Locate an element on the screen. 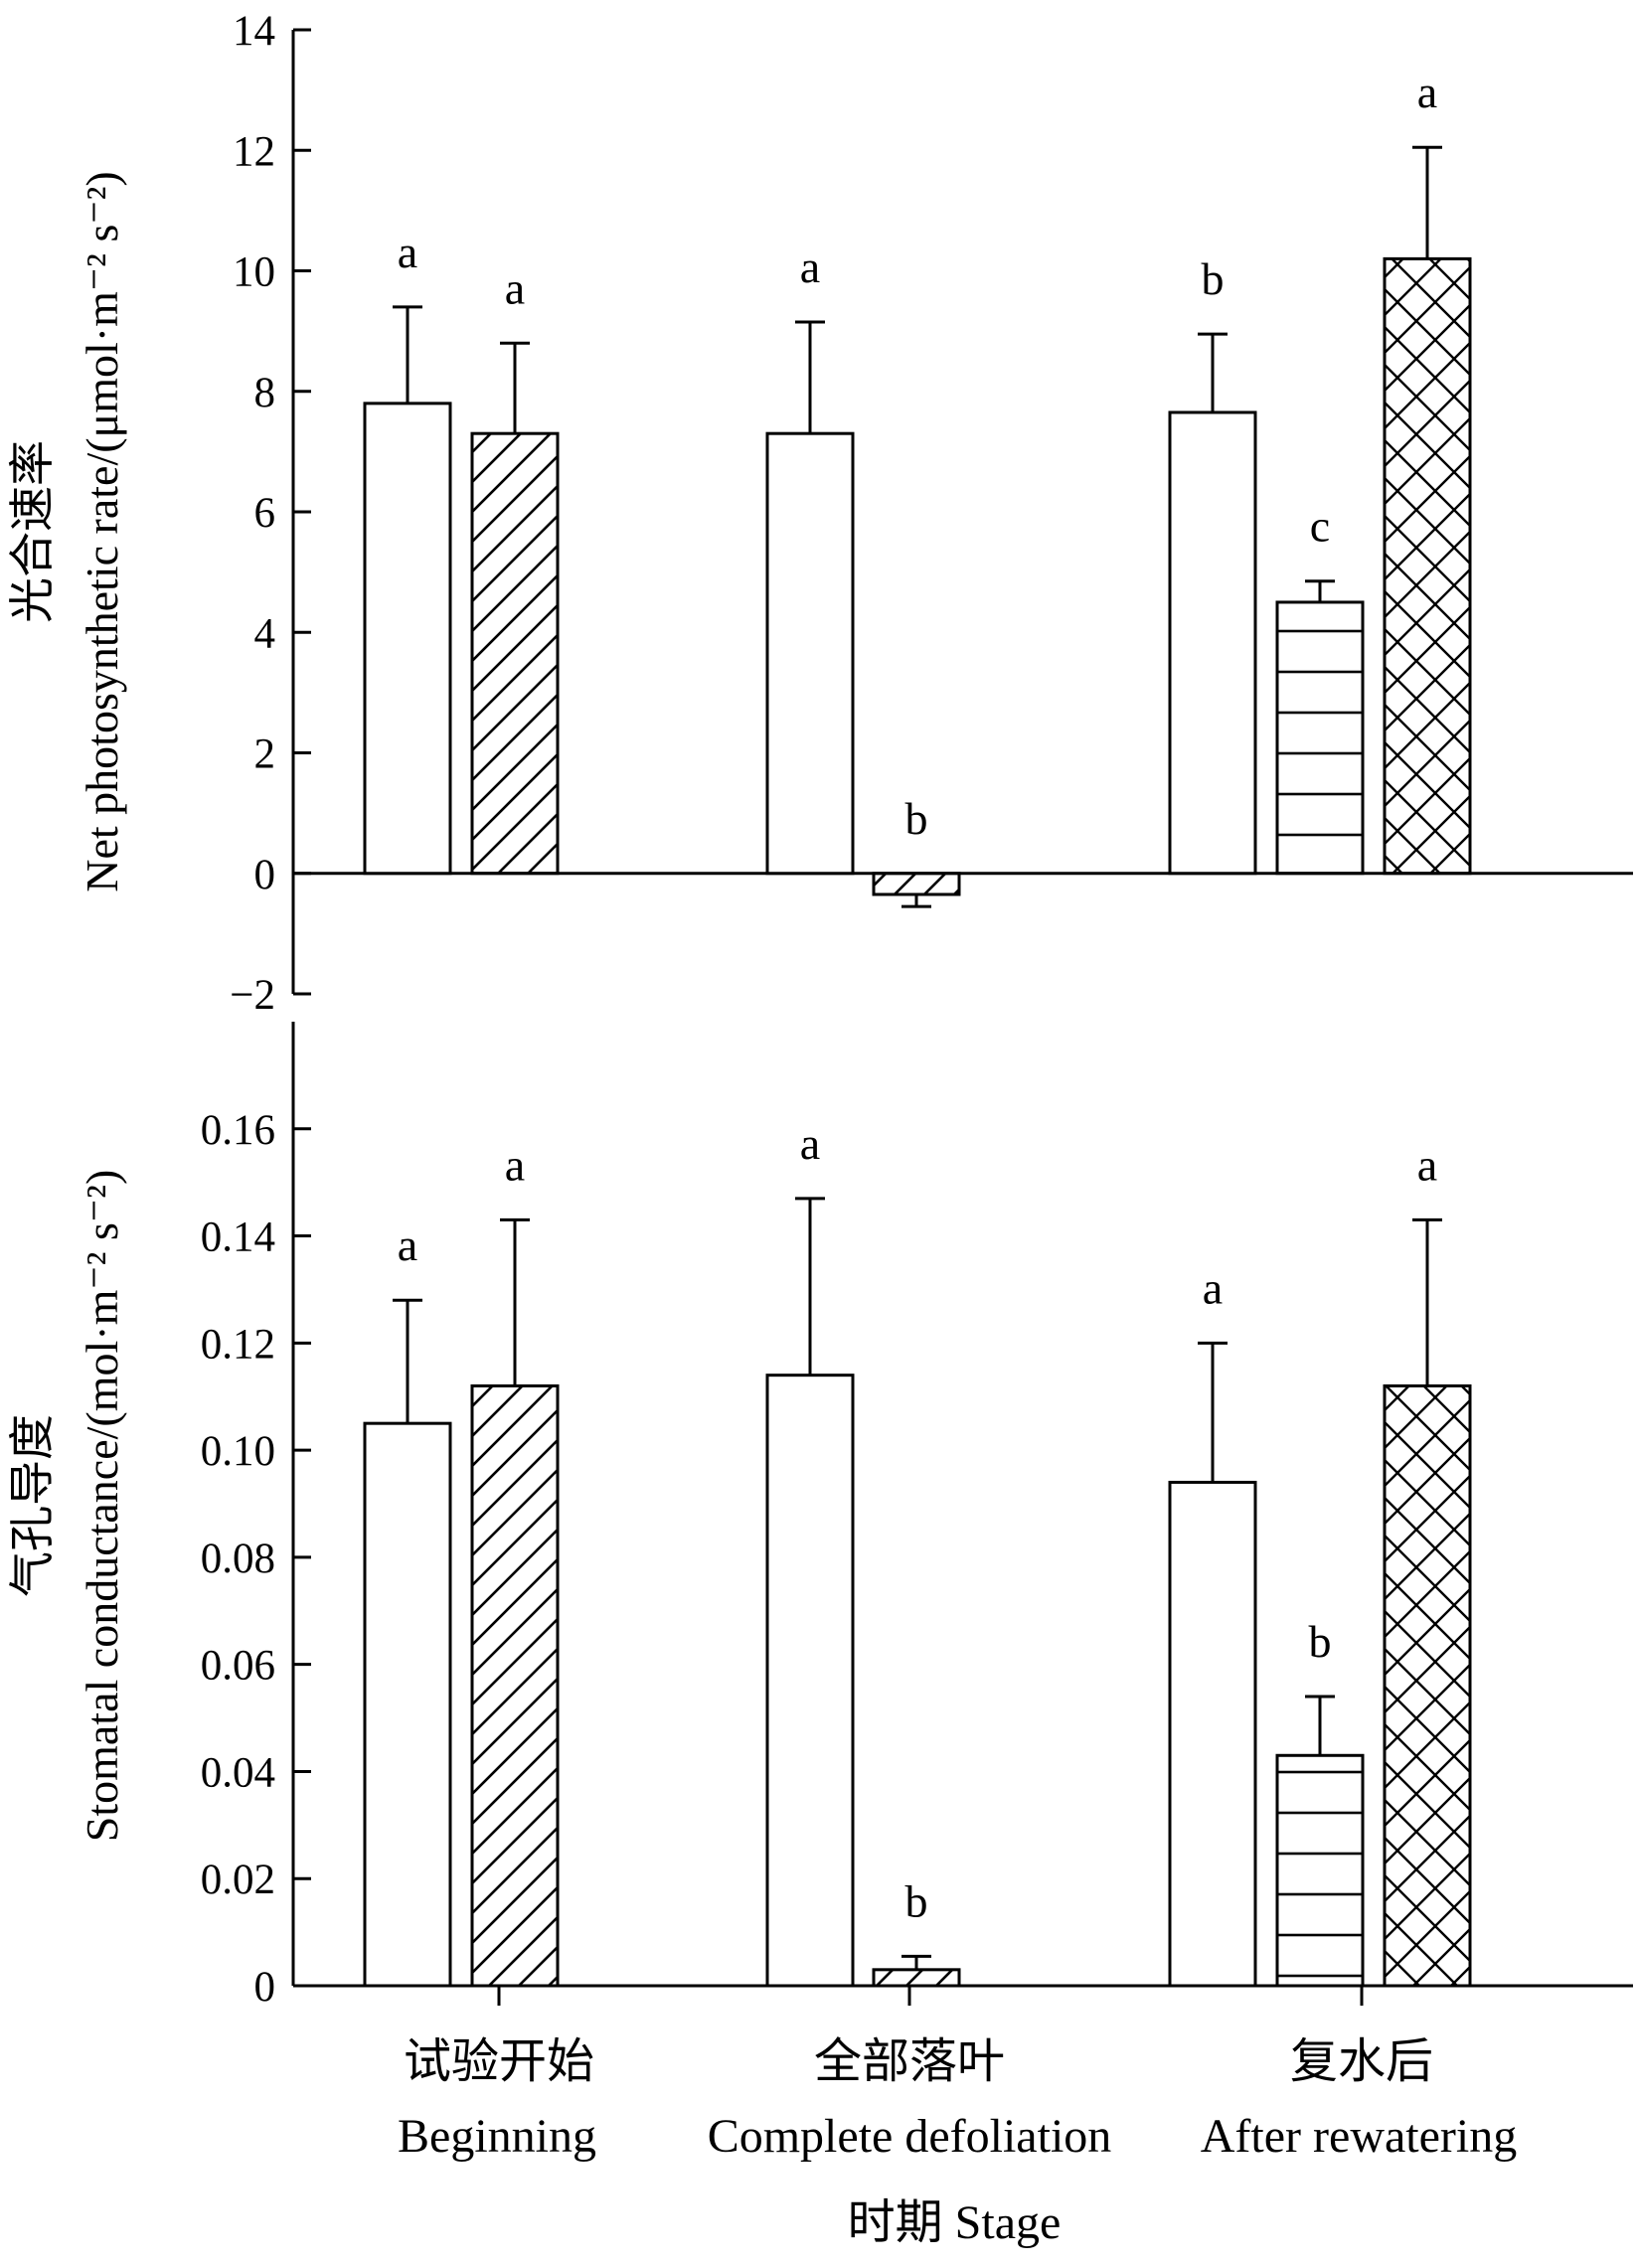 The width and height of the screenshot is (1638, 2268). bottom-y-tick-label: 0.02 is located at coordinates (238, 1880).